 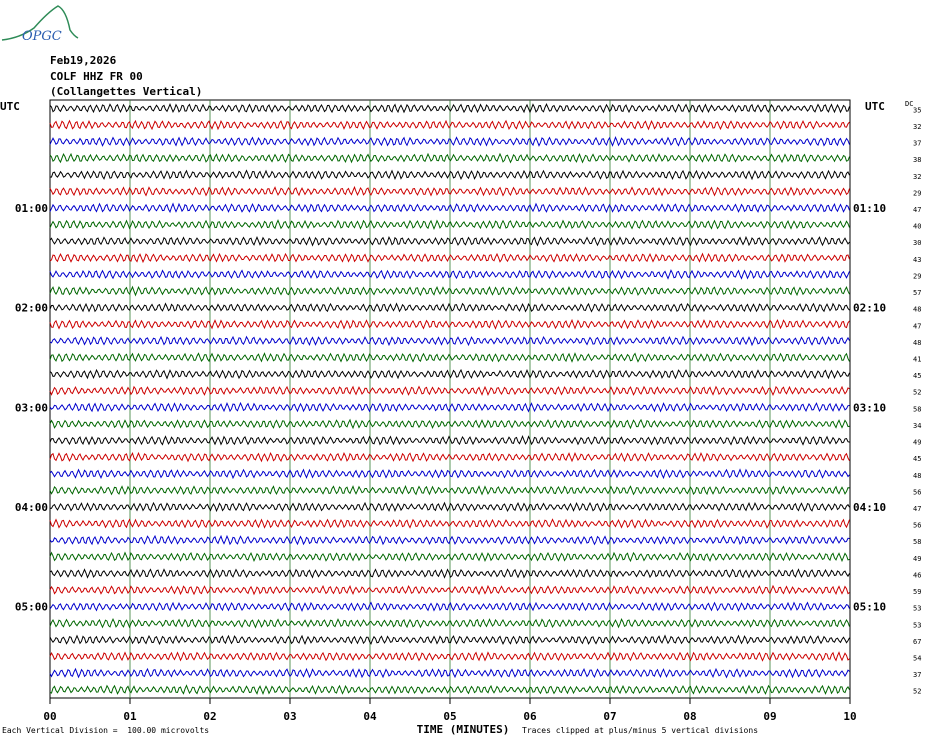 I want to click on right-utc-title: UTC, so click(x=875, y=106).